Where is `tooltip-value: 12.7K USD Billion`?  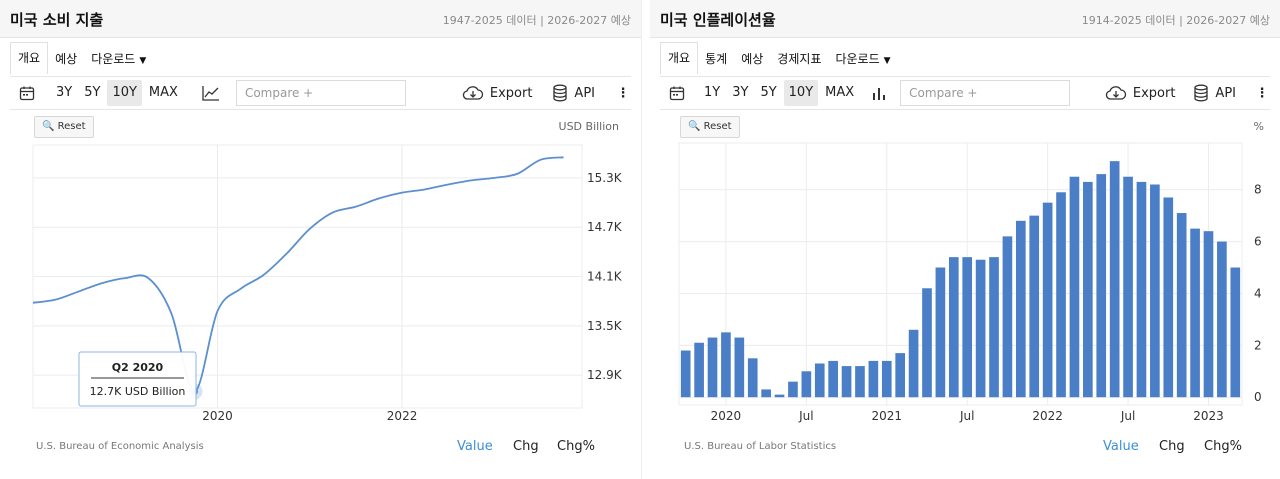
tooltip-value: 12.7K USD Billion is located at coordinates (138, 391).